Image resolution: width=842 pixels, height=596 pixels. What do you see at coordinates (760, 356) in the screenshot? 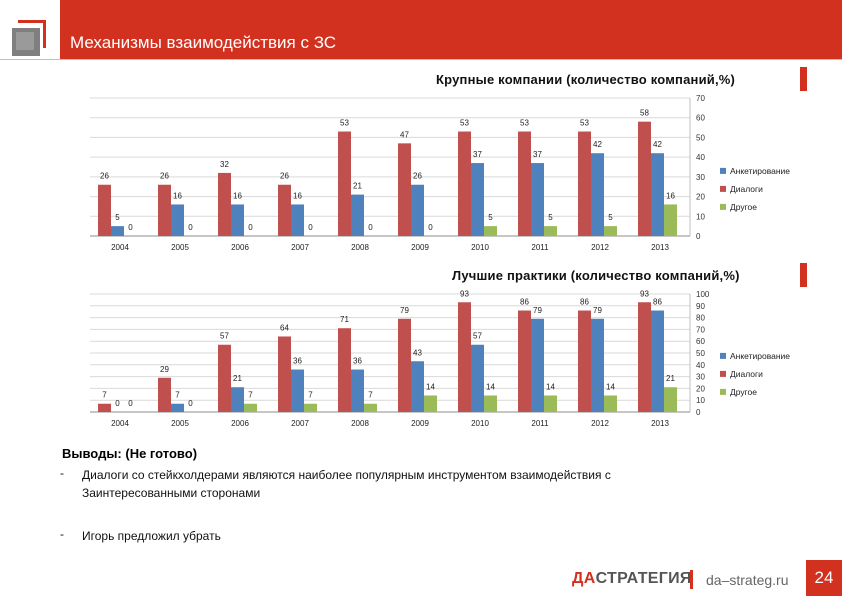
I see `legend-label: Анкетирование` at bounding box center [760, 356].